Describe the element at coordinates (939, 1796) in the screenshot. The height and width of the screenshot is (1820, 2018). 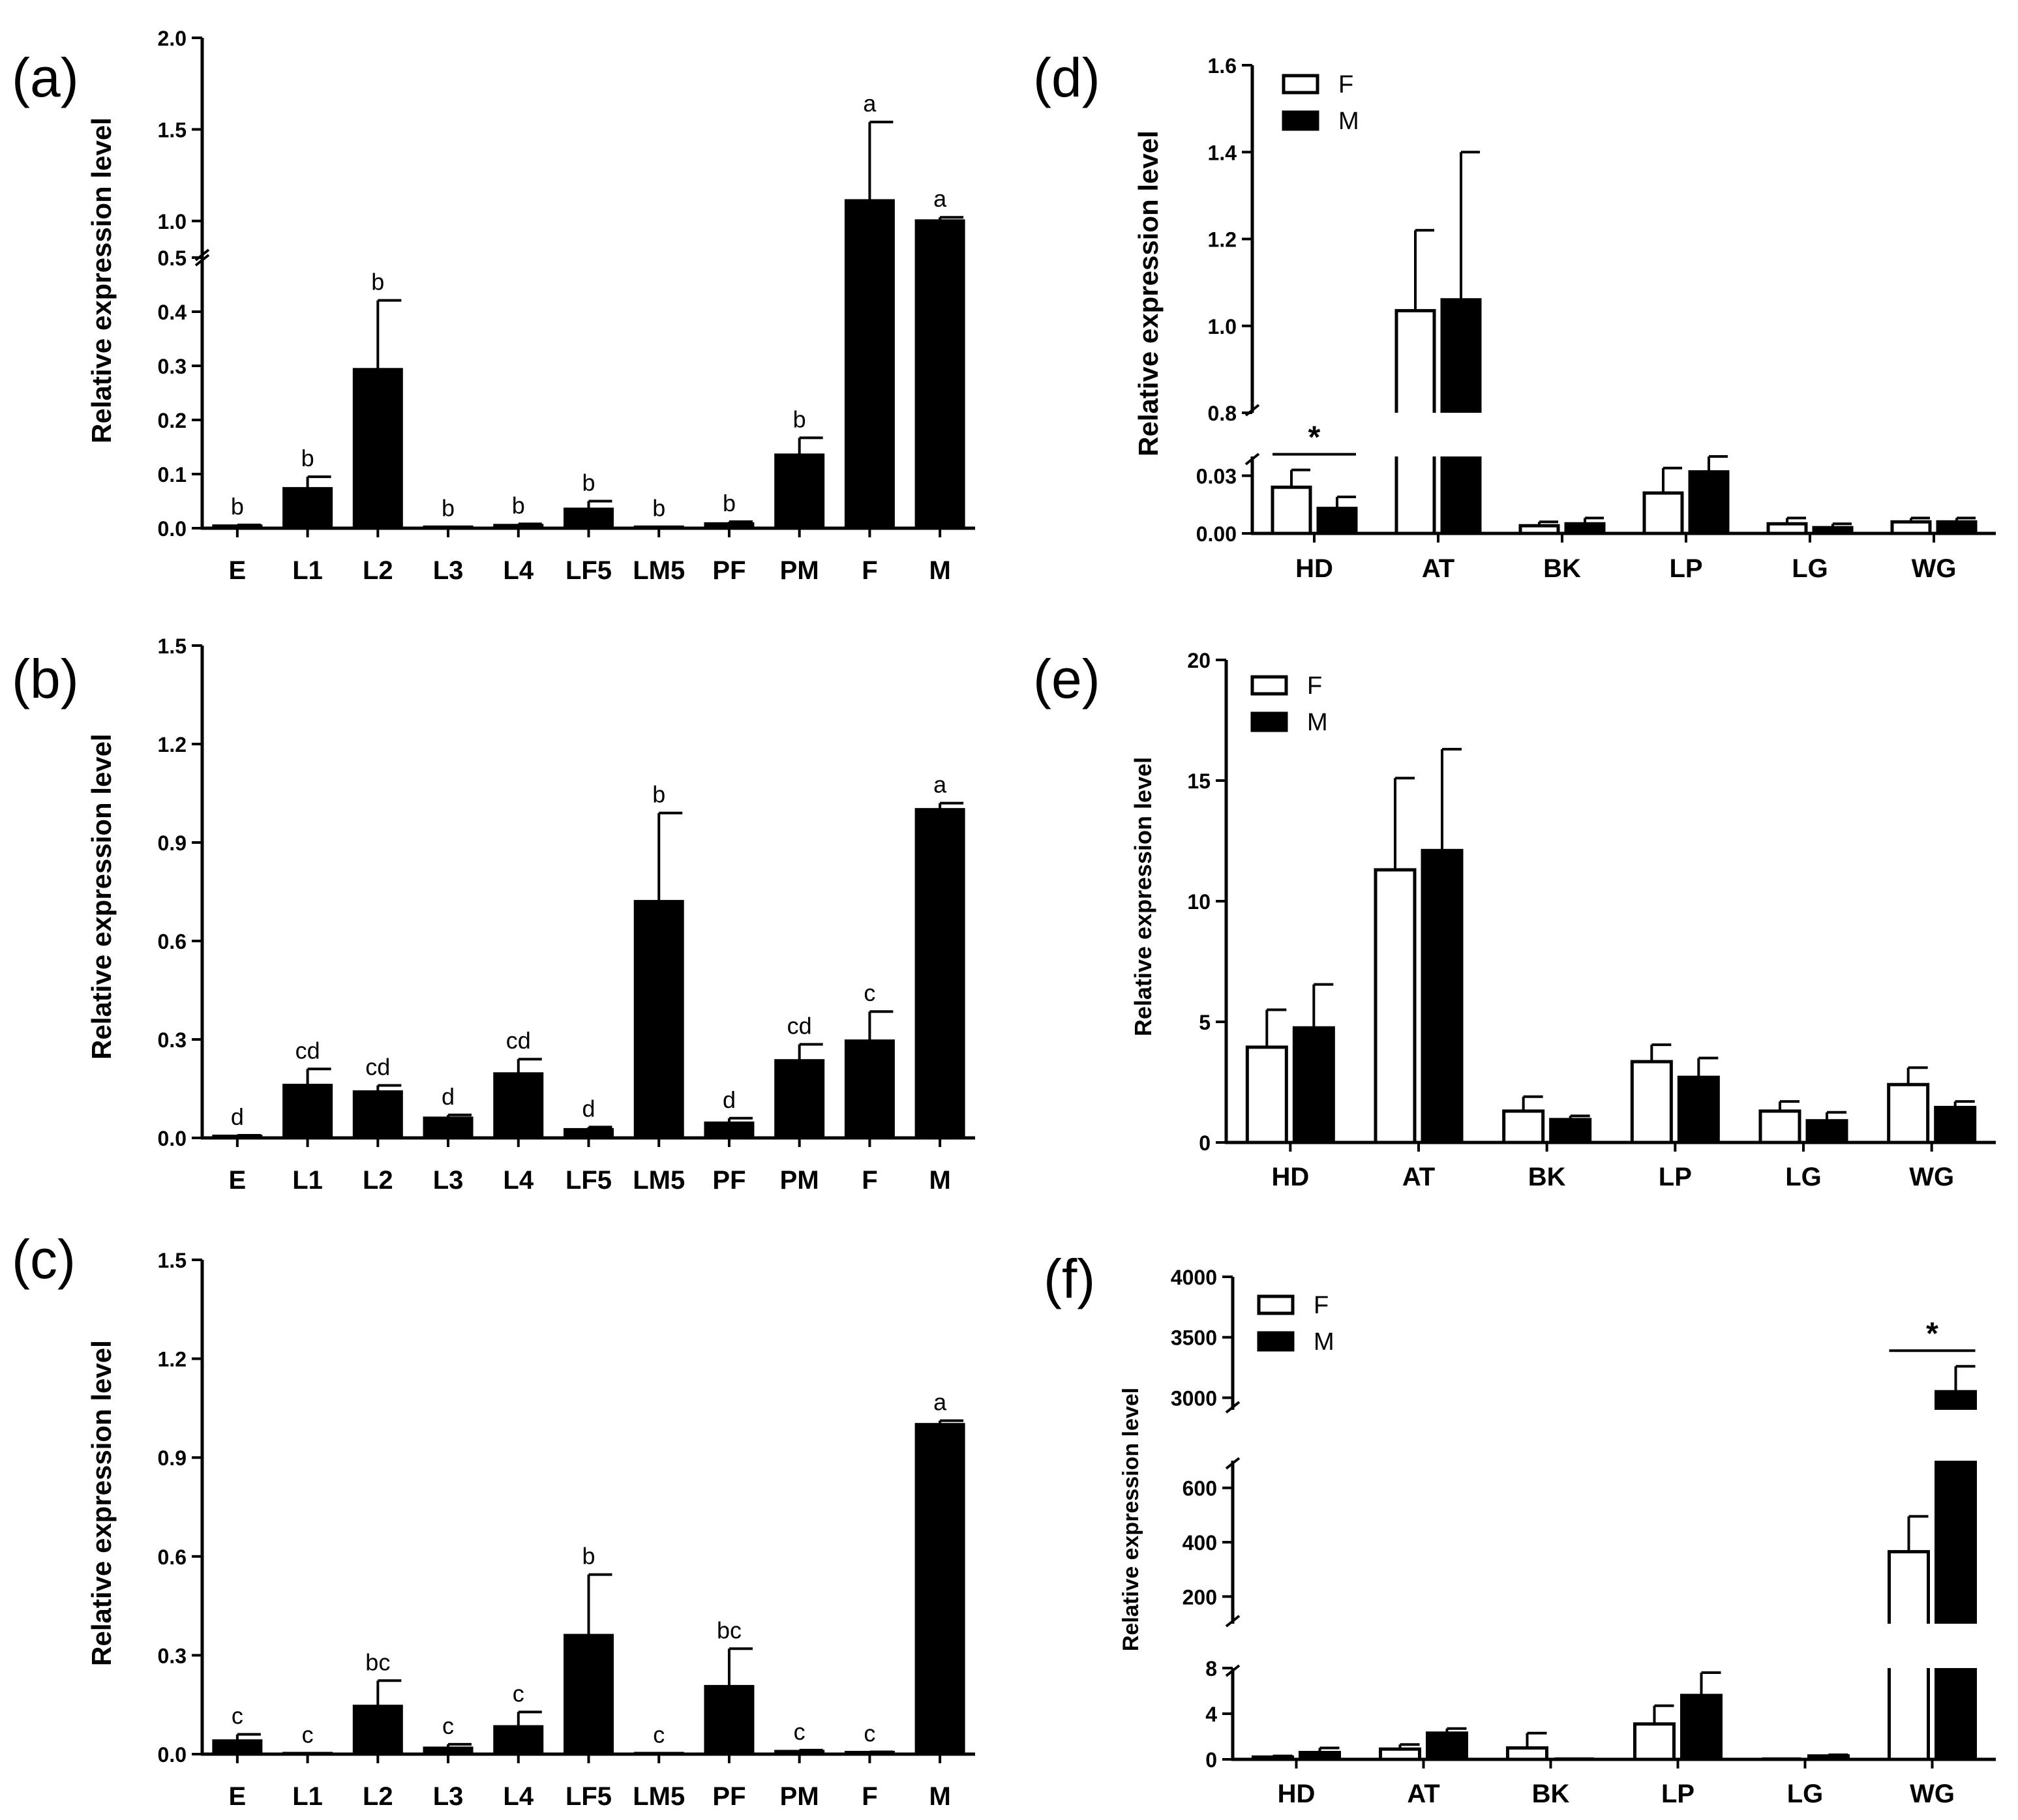
I see `x-tick-label: M` at that location.